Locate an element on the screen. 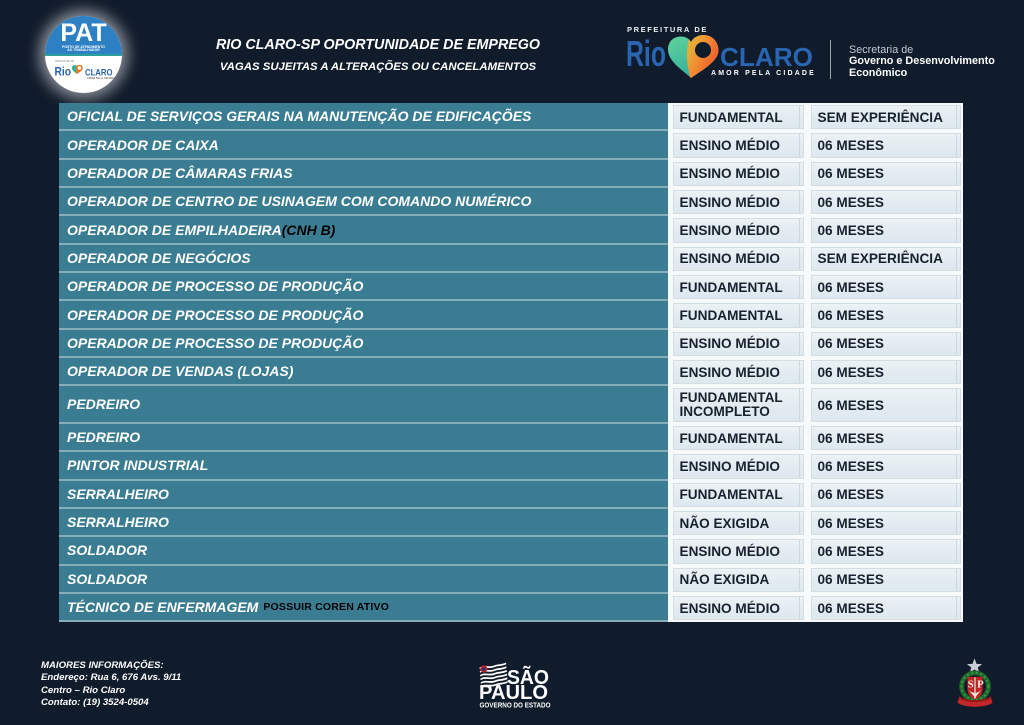 The height and width of the screenshot is (725, 1024). svg-text: P is located at coordinates (980, 685).